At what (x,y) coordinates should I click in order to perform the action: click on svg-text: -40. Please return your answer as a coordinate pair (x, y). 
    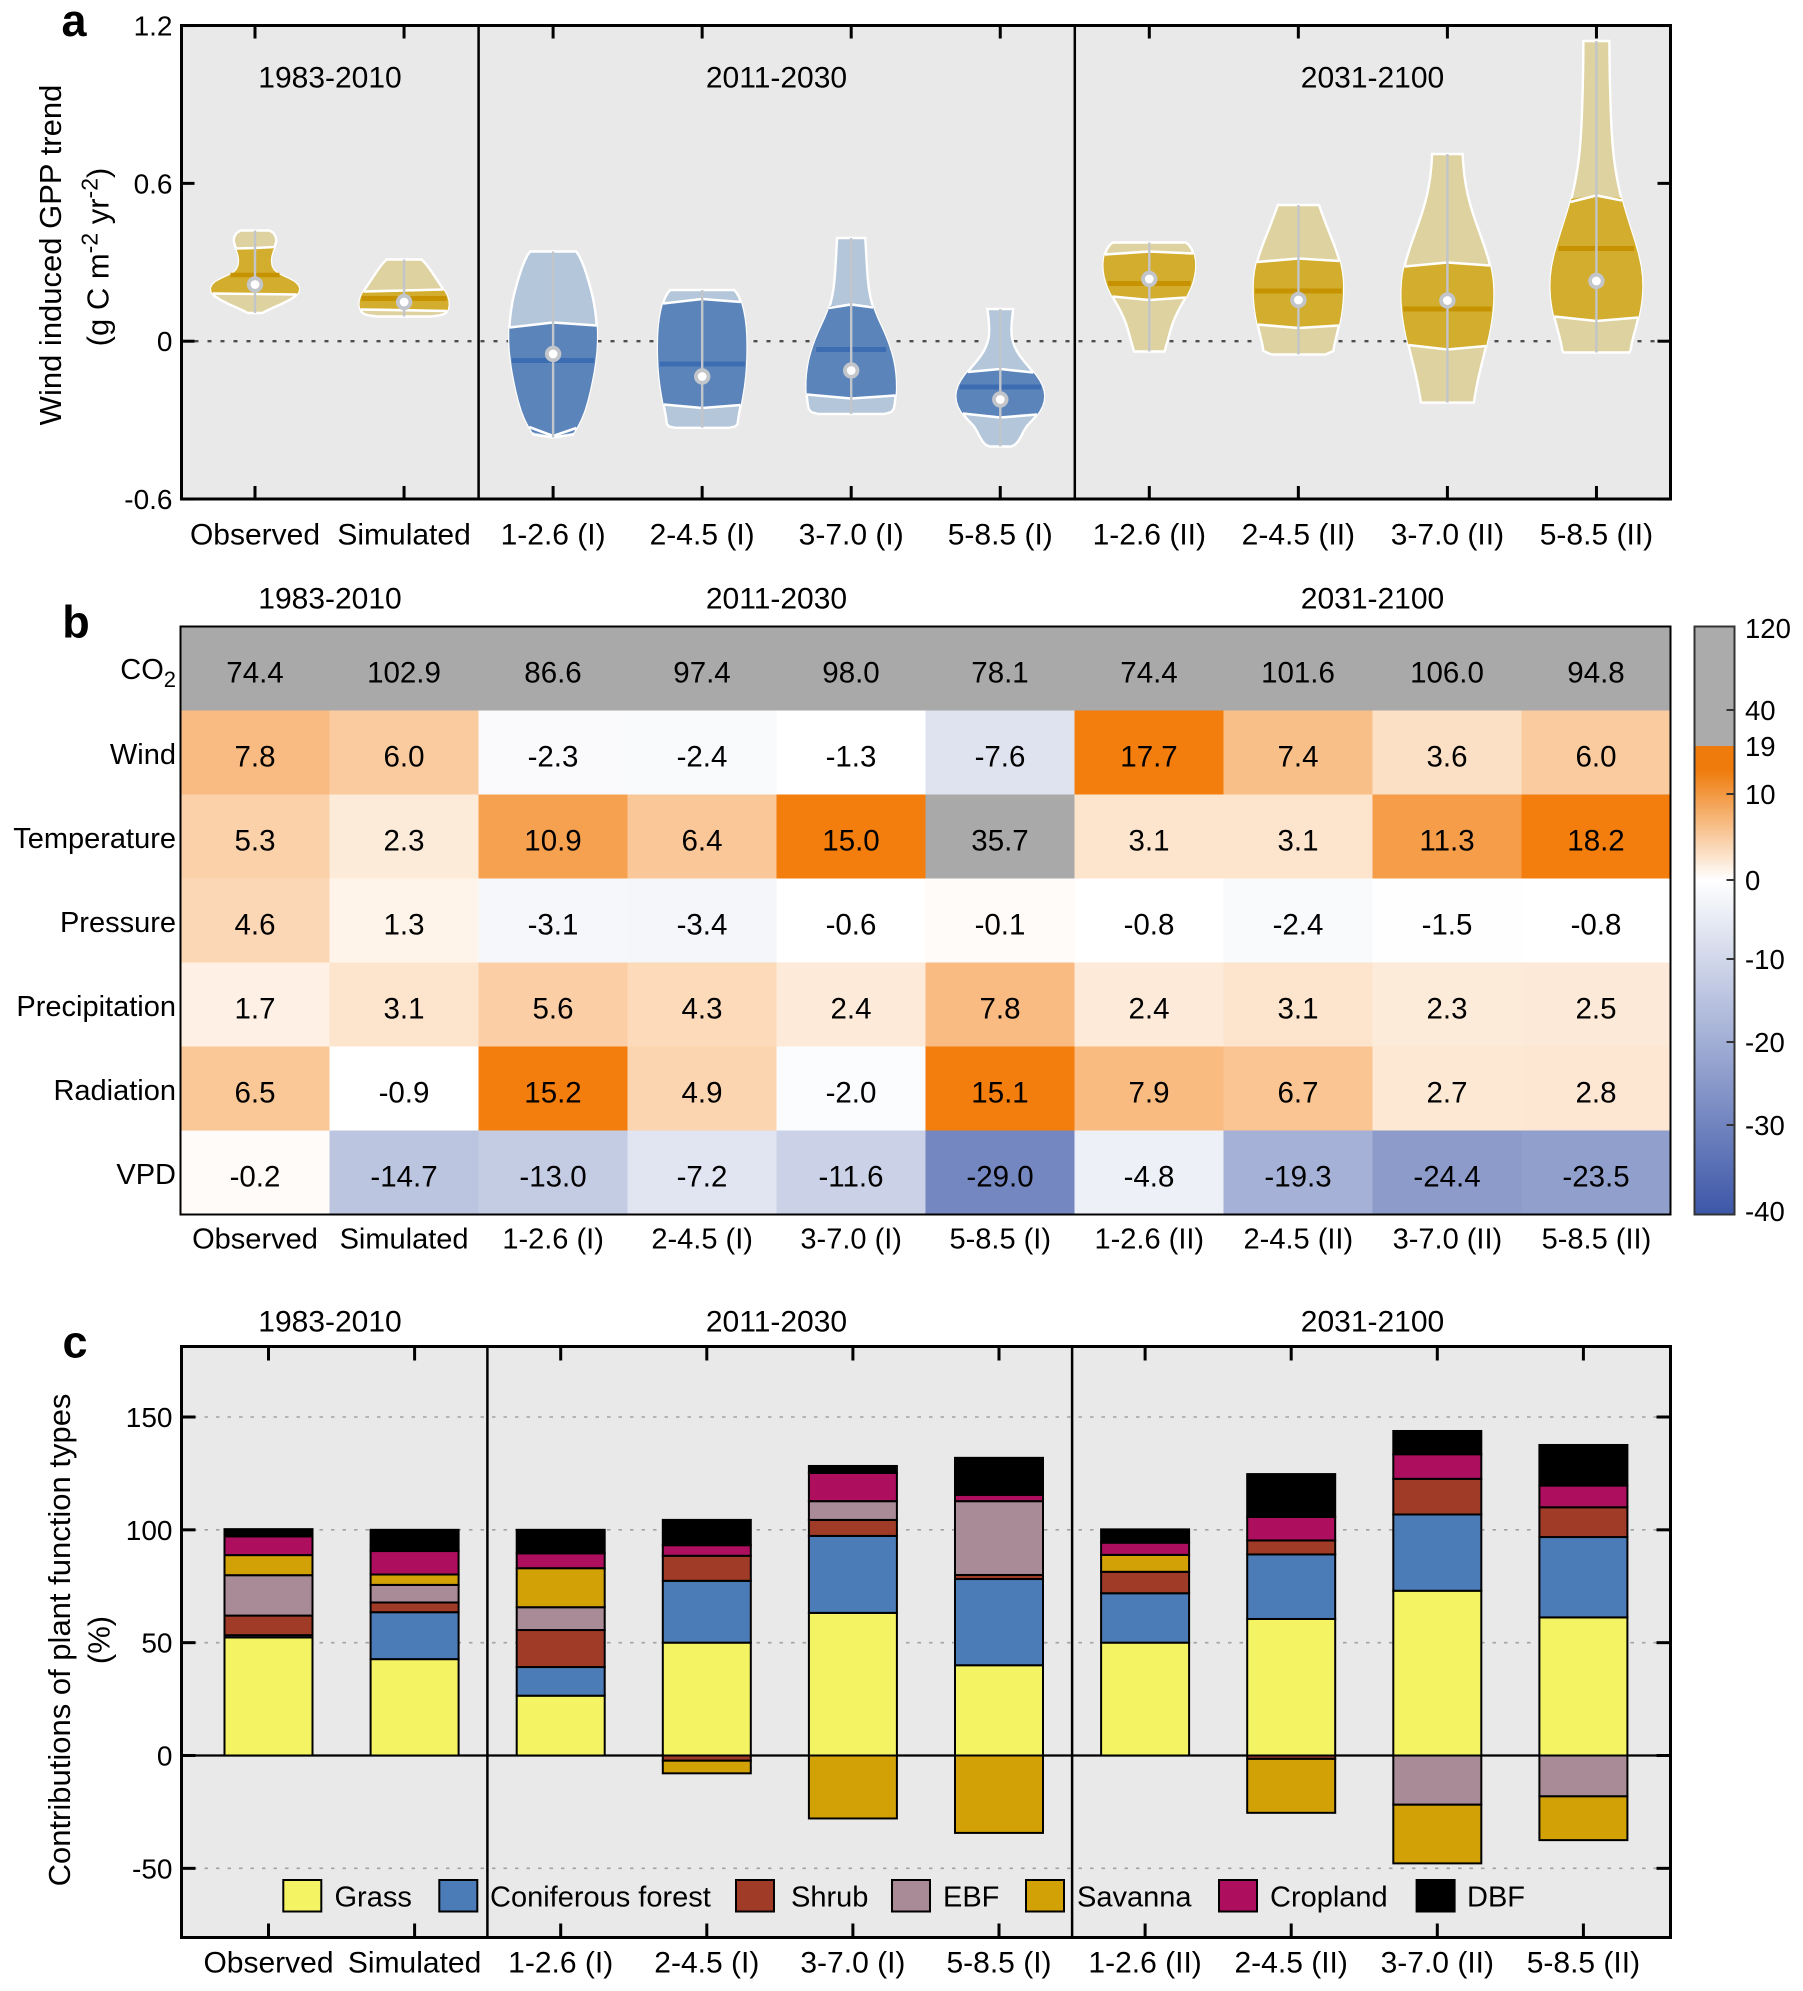
    Looking at the image, I should click on (1765, 1211).